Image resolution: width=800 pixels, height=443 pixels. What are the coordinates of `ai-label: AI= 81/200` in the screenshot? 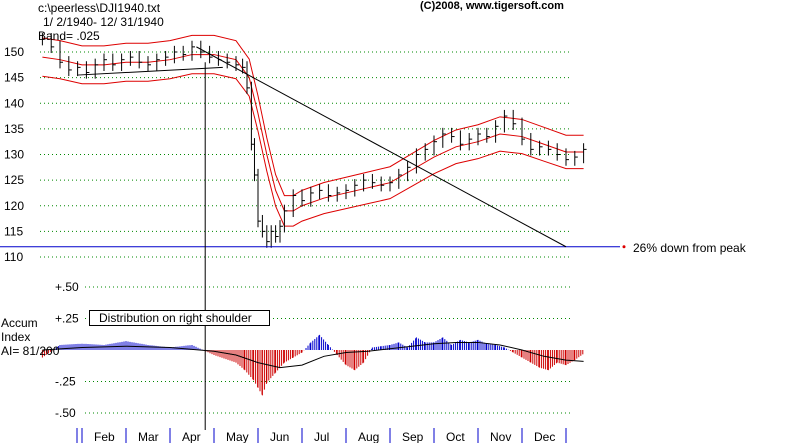 It's located at (30, 351).